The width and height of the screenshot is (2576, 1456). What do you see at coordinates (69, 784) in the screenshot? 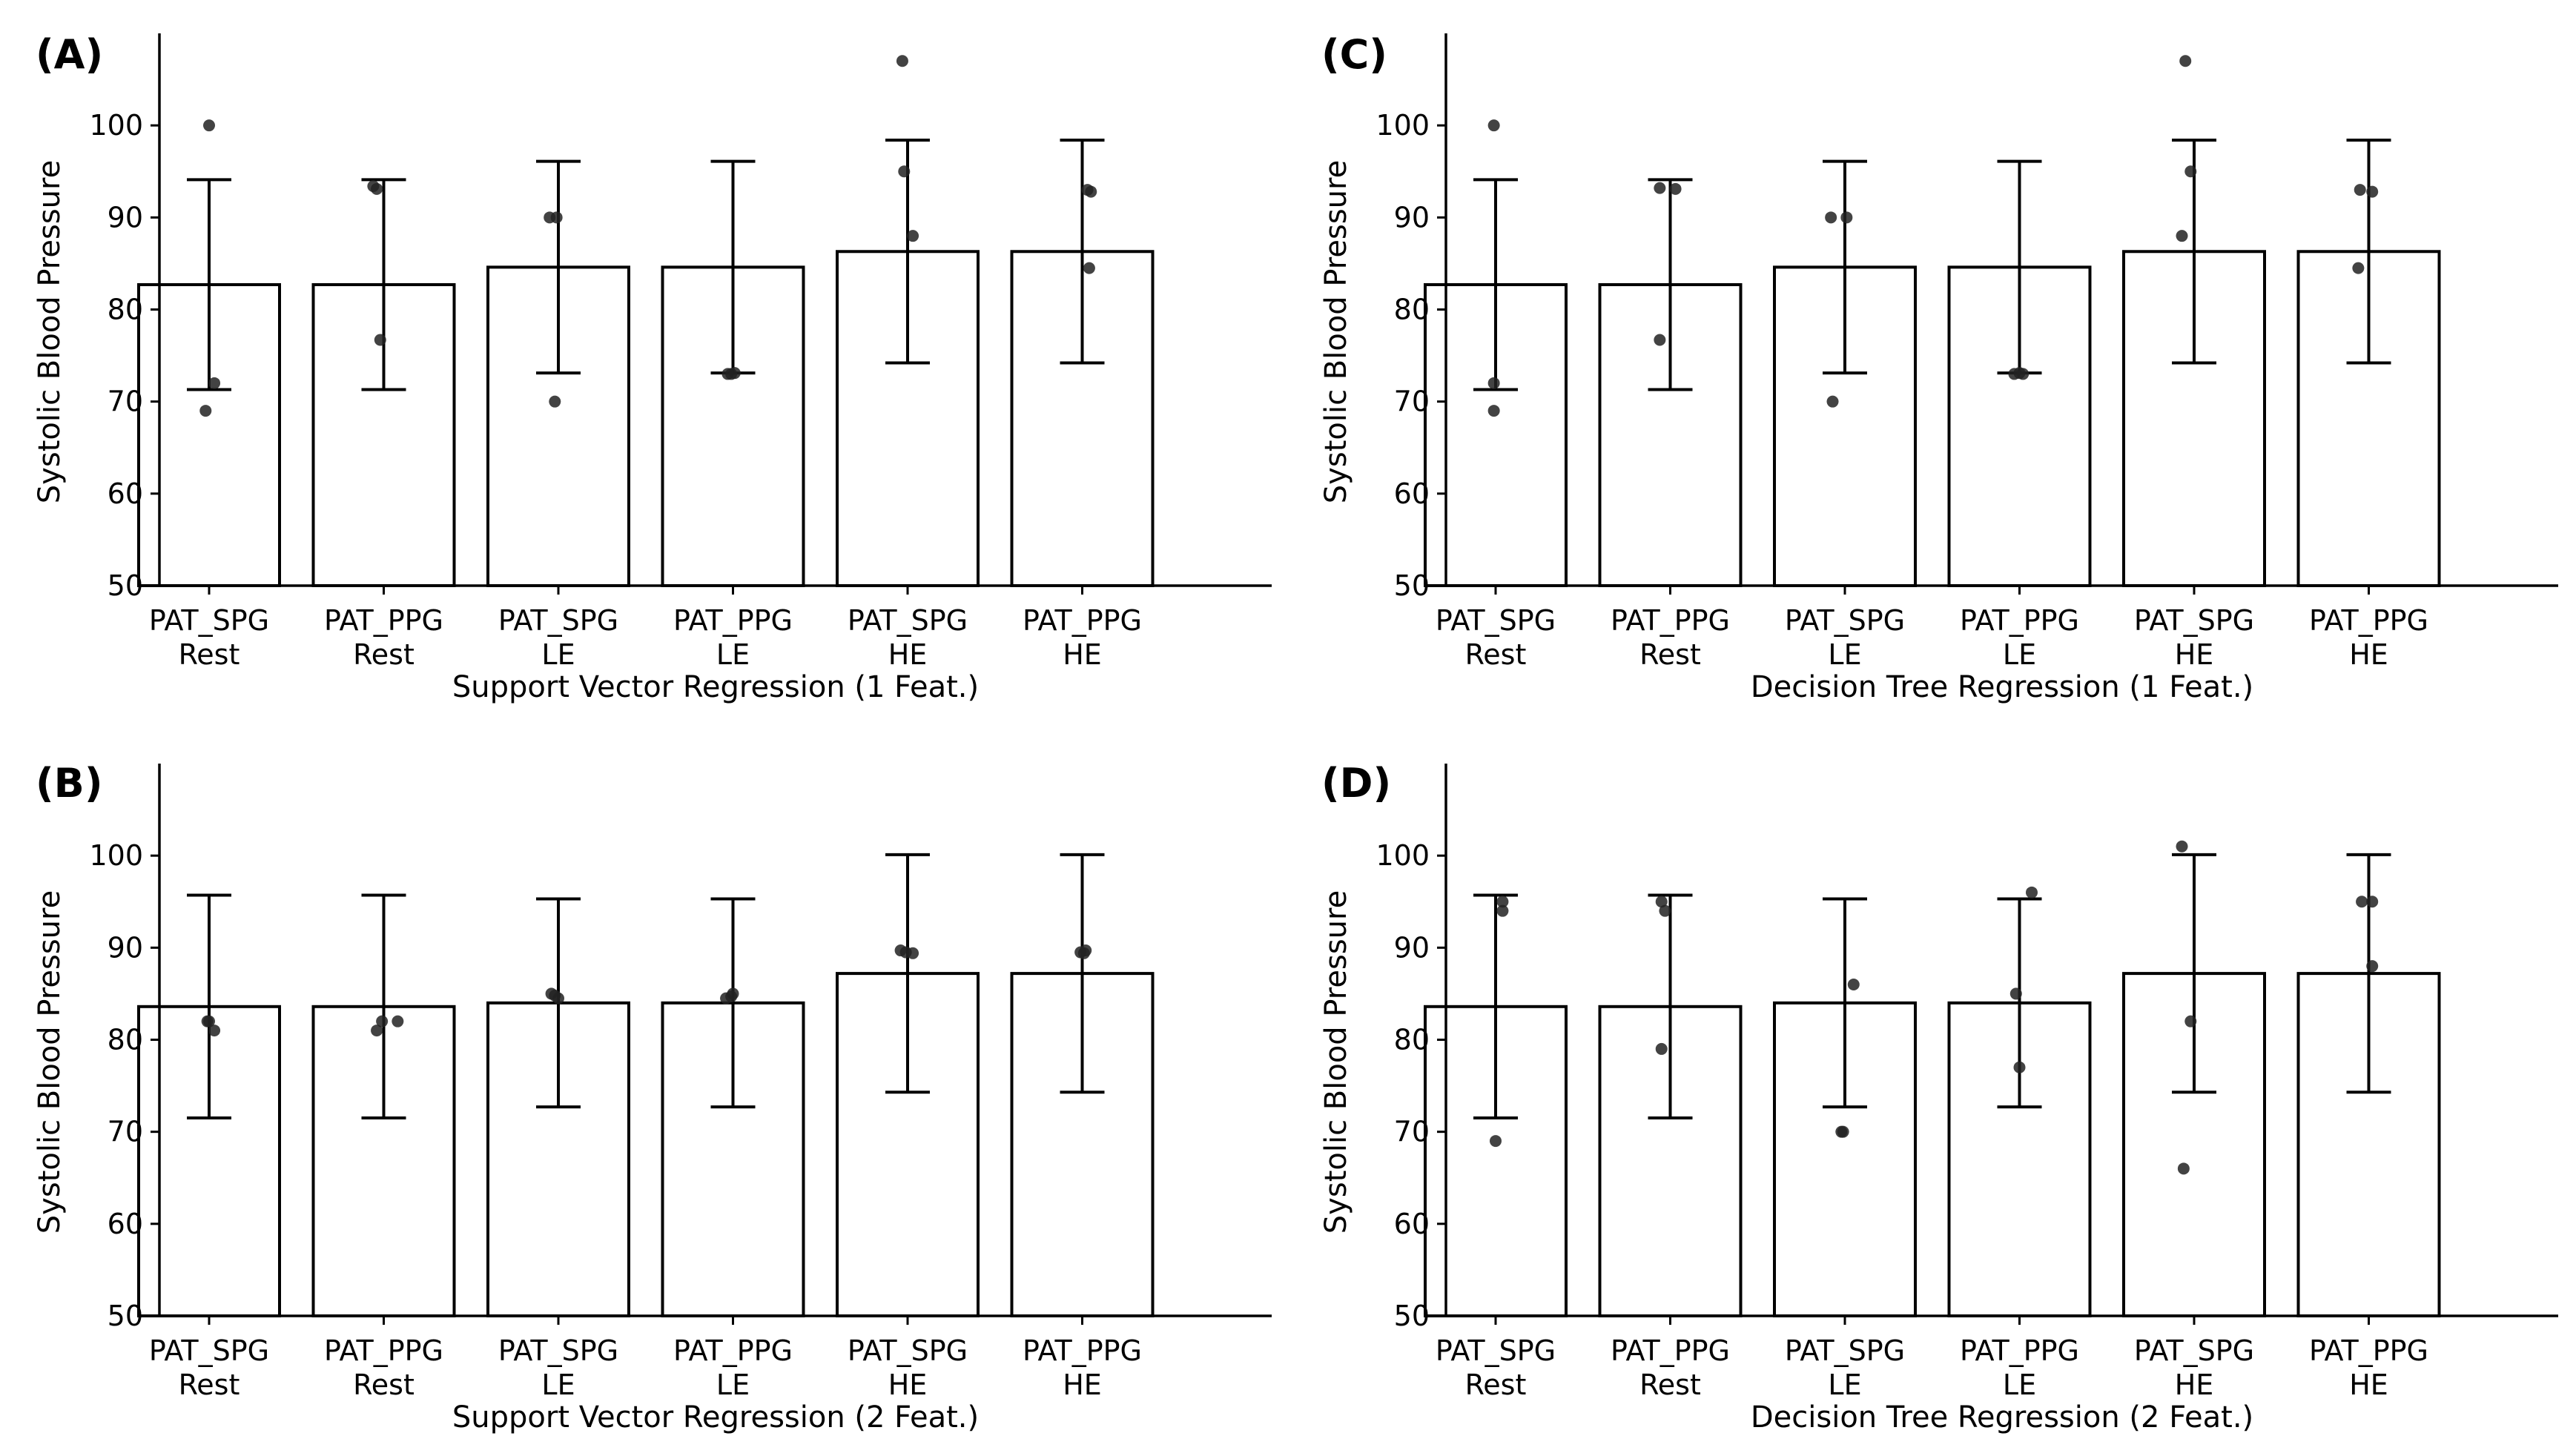
I see `panel-letter: (B)` at bounding box center [69, 784].